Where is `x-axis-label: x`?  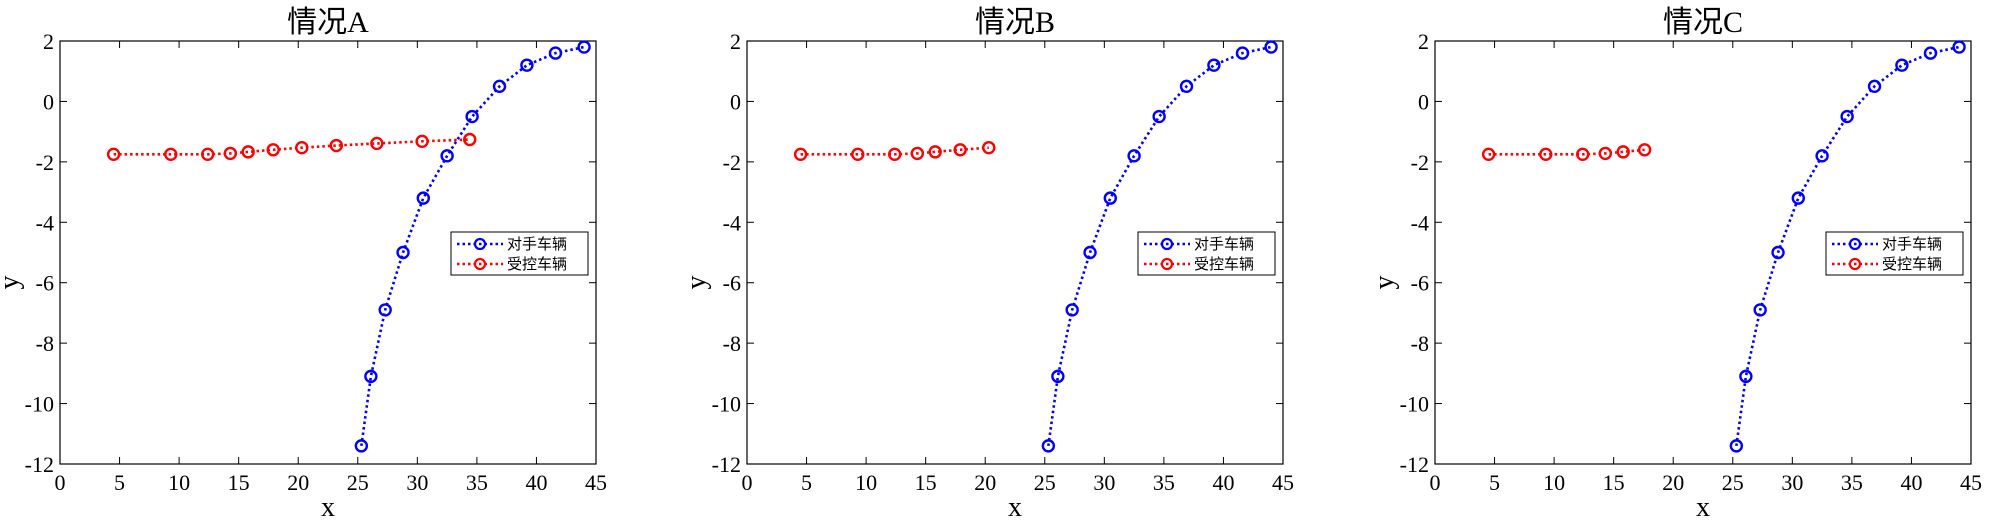 x-axis-label: x is located at coordinates (1015, 507).